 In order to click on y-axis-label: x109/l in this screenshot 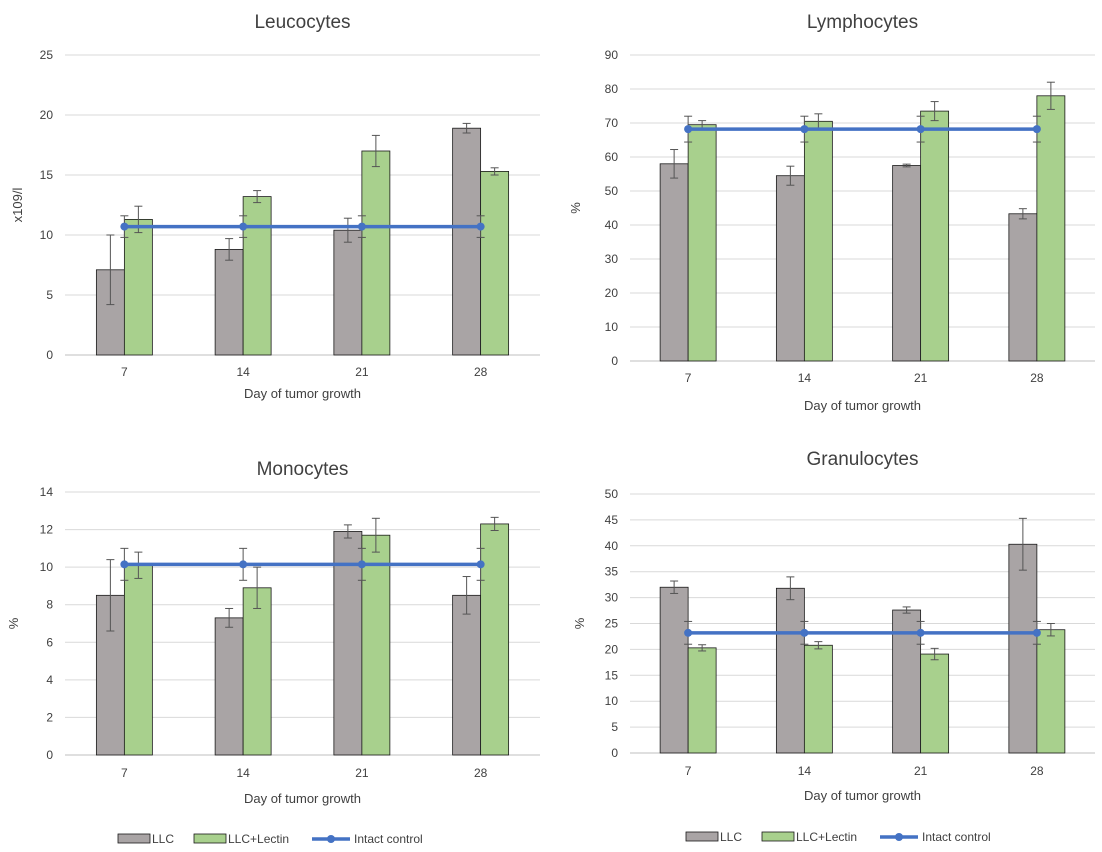, I will do `click(17, 205)`.